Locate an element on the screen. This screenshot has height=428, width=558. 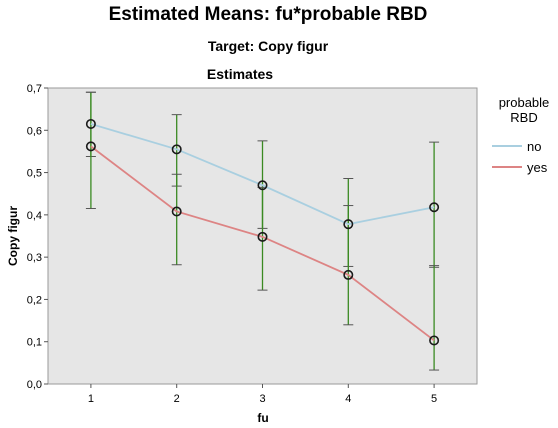
x-tick-label: 3 is located at coordinates (262, 399).